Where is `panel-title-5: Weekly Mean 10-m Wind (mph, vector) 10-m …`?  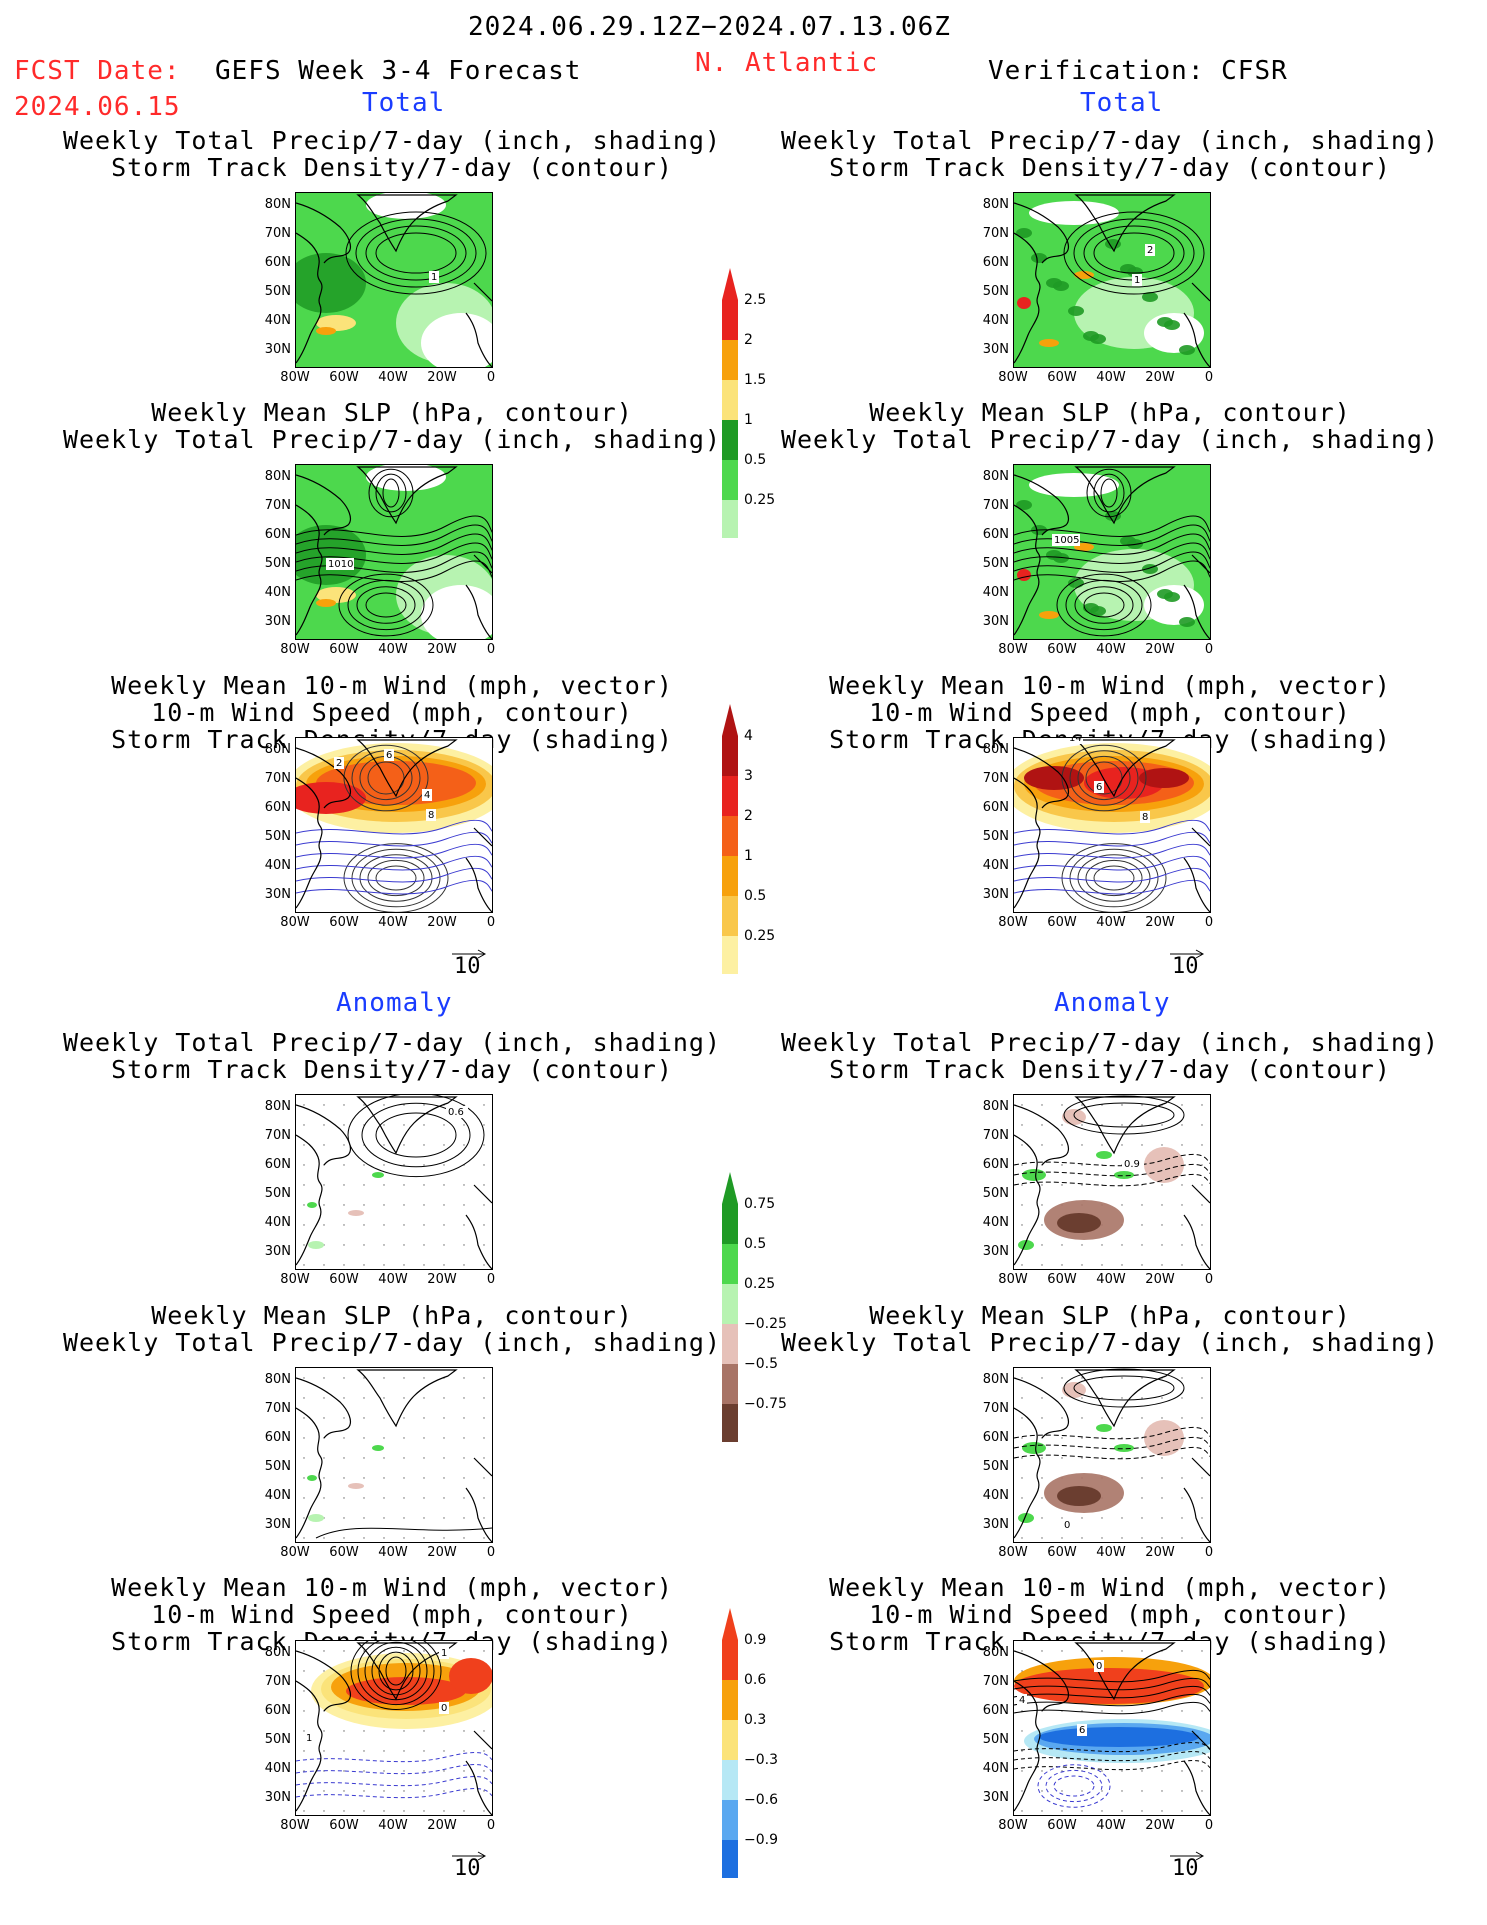
panel-title-5: Weekly Mean 10-m Wind (mph, vector) 10-m … is located at coordinates (392, 712).